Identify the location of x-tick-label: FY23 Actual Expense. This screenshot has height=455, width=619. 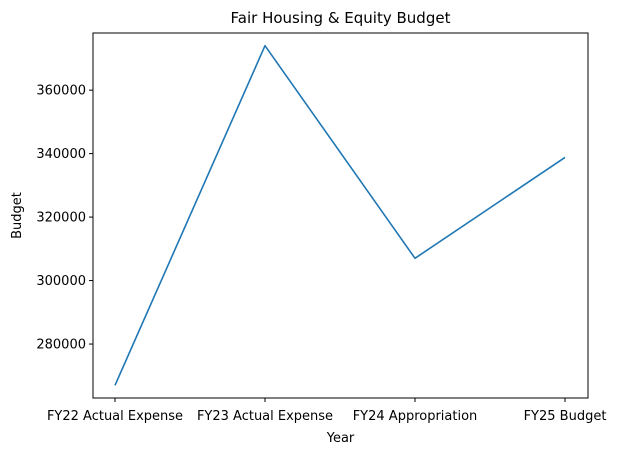
(265, 416).